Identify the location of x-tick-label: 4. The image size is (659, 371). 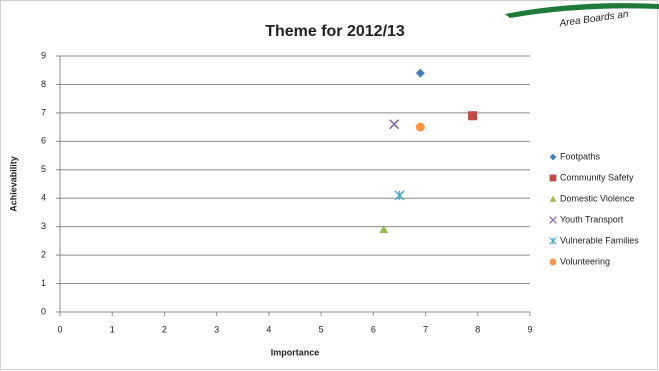
(268, 329).